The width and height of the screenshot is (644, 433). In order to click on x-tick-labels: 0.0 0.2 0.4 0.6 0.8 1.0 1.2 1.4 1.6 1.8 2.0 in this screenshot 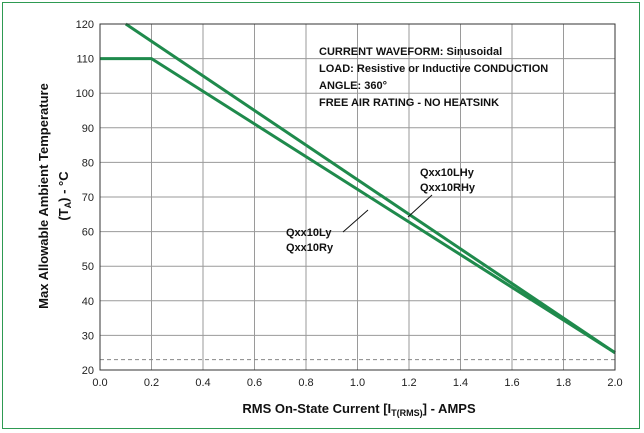, I will do `click(357, 383)`.